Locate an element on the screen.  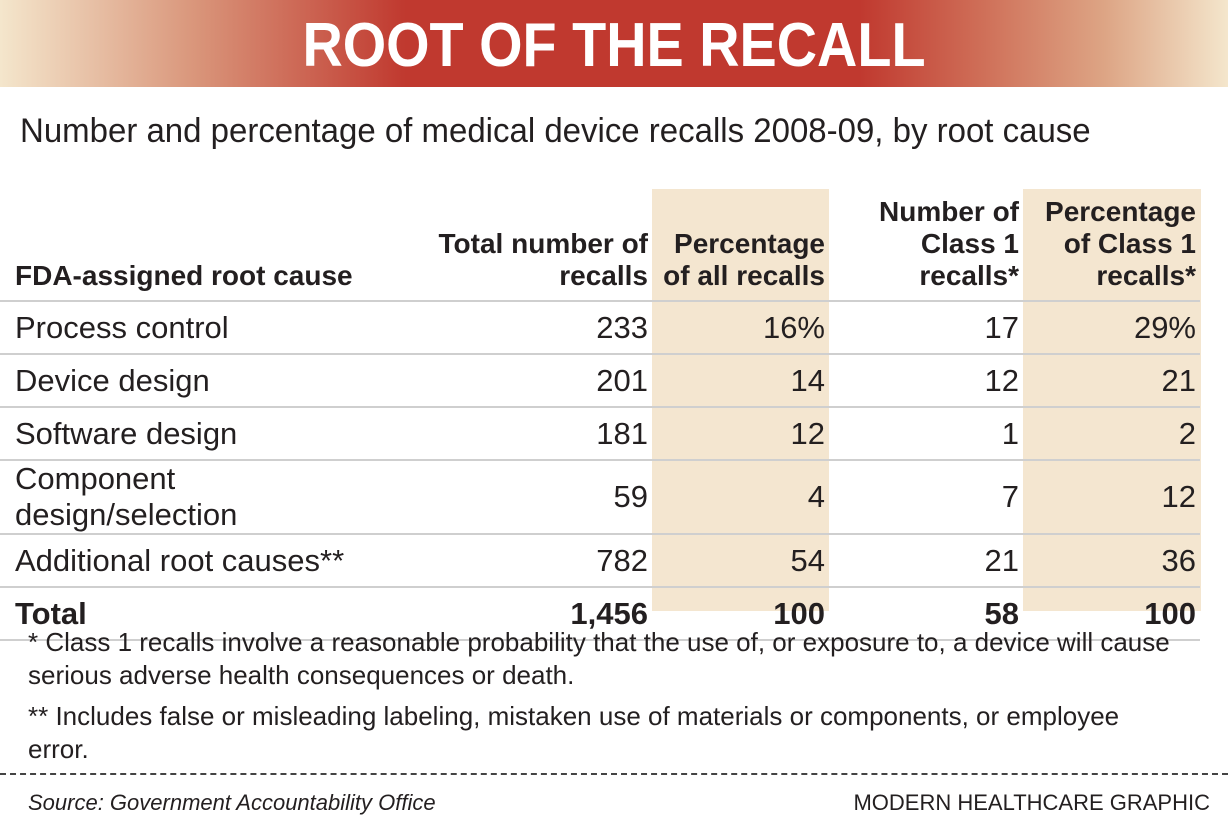
table-row: Device design 201 14 12 21 is located at coordinates (600, 380).